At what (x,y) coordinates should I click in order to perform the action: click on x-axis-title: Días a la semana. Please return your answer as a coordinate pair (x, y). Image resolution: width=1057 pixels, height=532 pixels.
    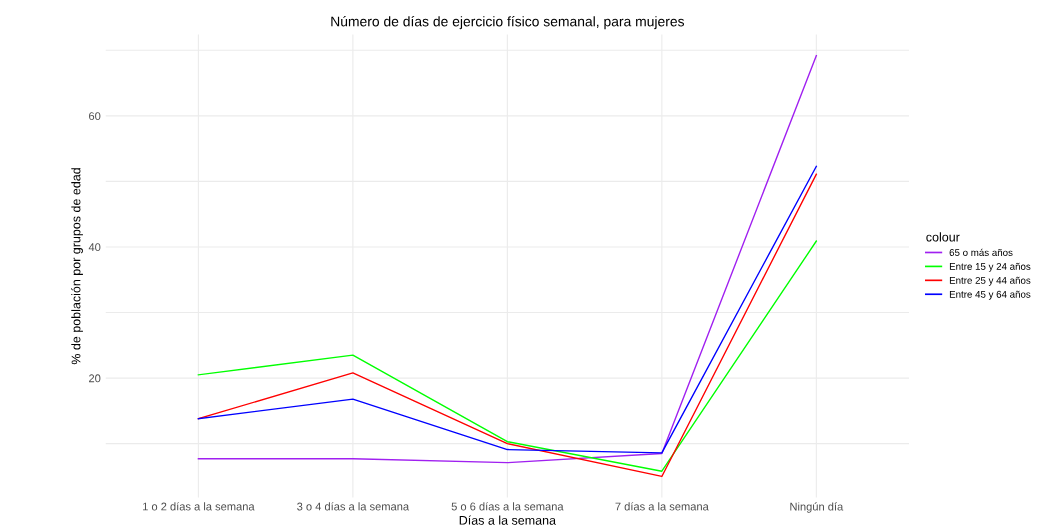
    Looking at the image, I should click on (507, 520).